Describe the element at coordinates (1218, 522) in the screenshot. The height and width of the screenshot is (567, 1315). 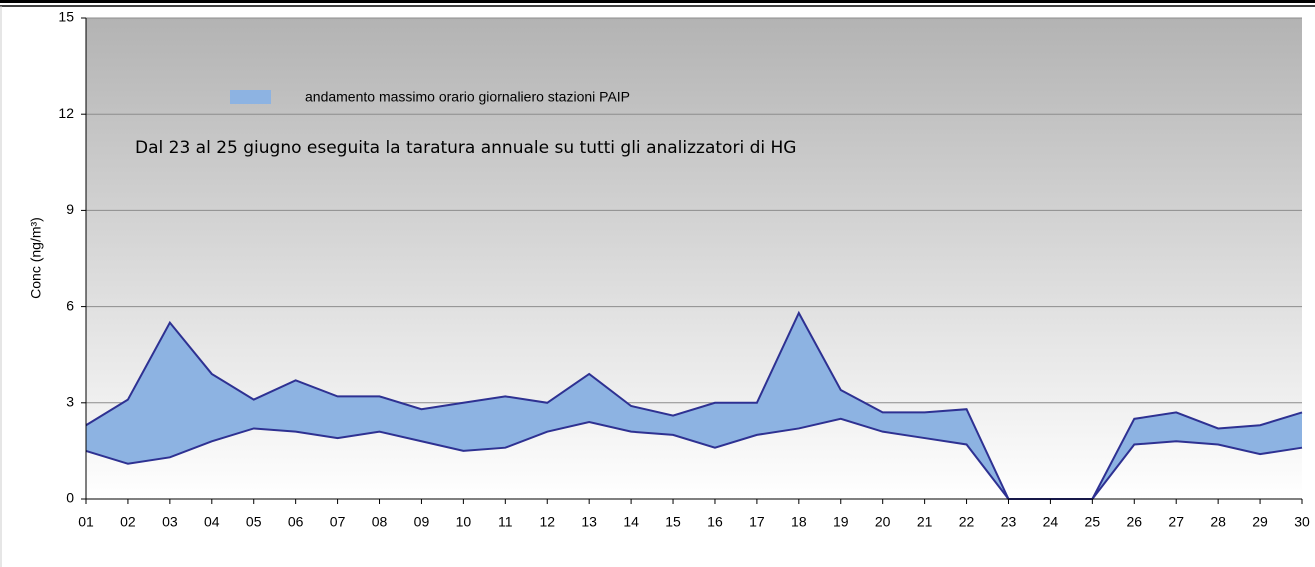
I see `x-tick-label: 28` at that location.